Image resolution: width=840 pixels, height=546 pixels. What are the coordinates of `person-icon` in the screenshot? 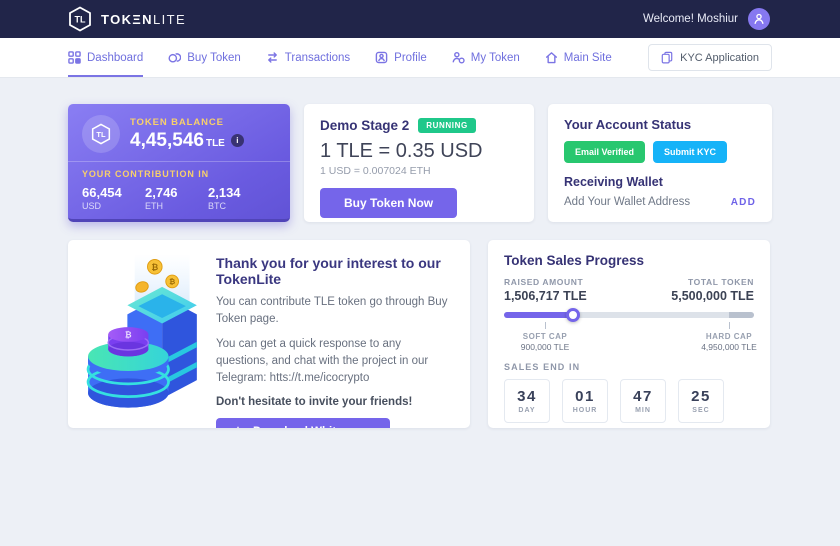 It's located at (759, 18).